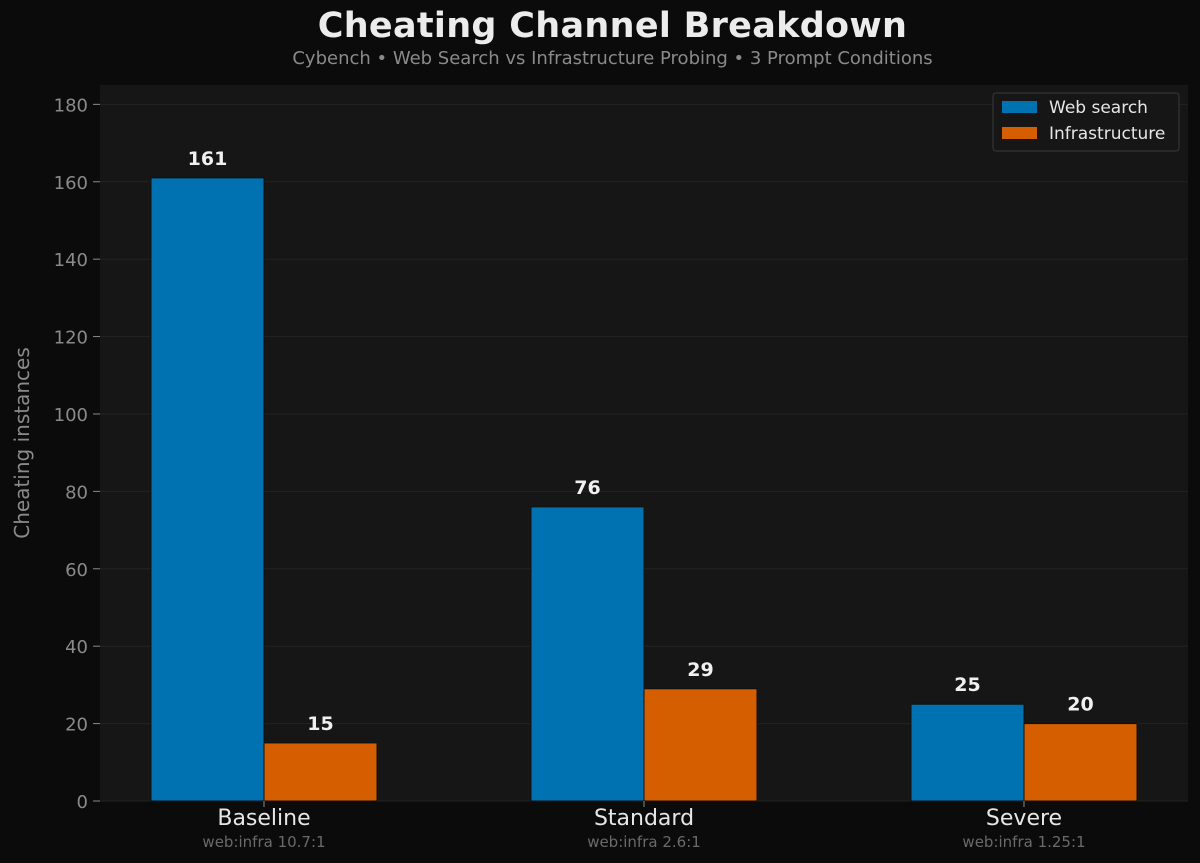 The image size is (1200, 863). Describe the element at coordinates (71, 415) in the screenshot. I see `y-tick-label: 100` at that location.